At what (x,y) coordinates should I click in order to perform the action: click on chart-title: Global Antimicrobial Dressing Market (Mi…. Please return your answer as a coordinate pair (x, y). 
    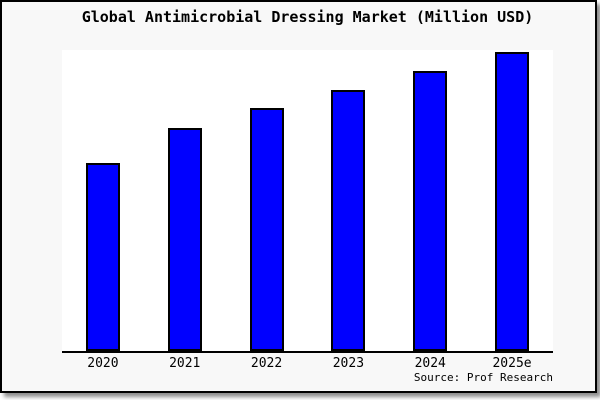
    Looking at the image, I should click on (307, 17).